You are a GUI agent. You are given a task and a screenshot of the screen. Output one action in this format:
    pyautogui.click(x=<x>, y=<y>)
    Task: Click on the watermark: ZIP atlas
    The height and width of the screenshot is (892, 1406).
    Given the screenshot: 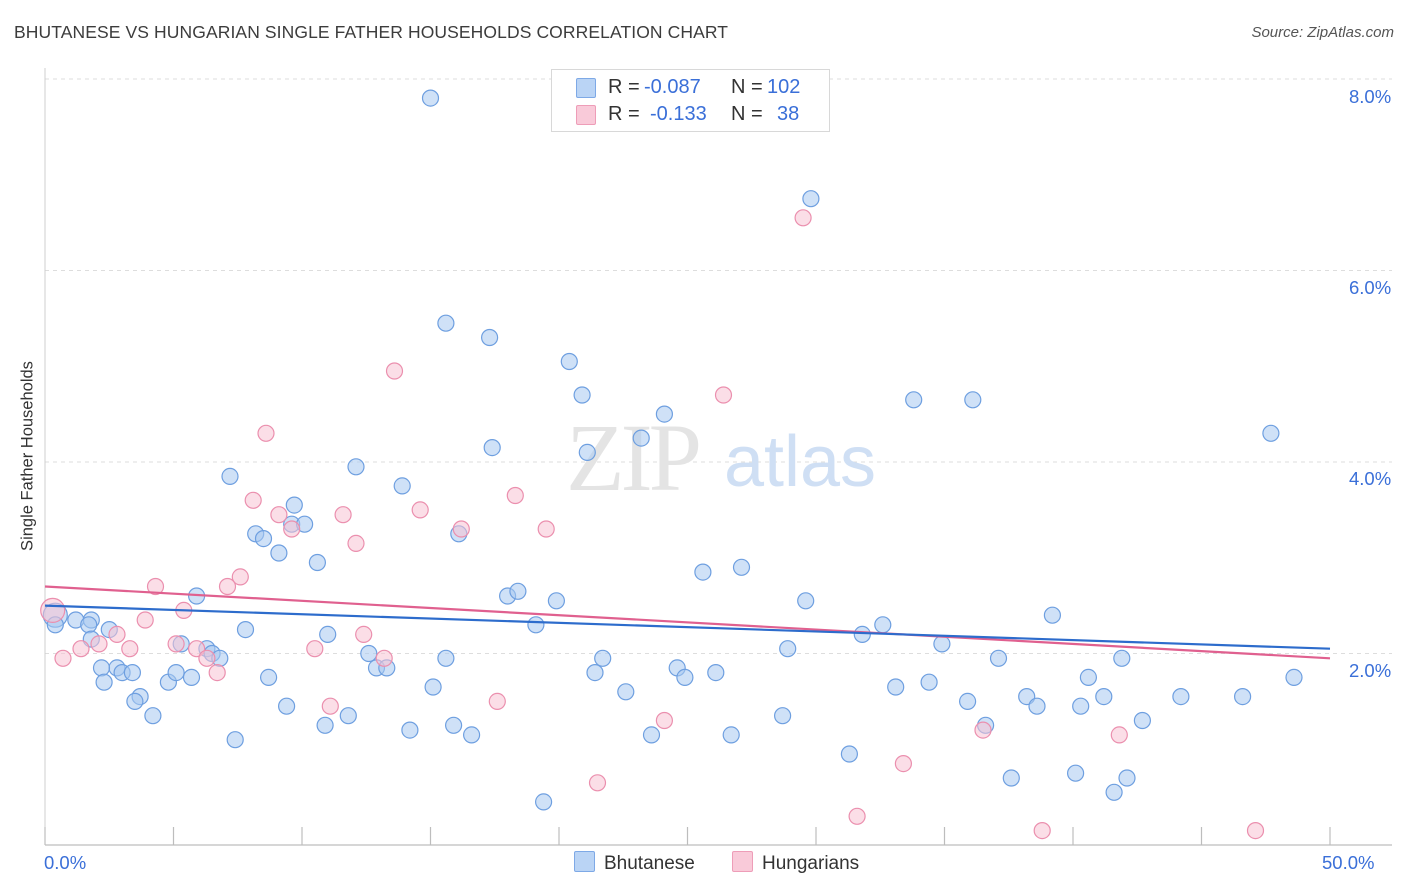 What is the action you would take?
    pyautogui.click(x=721, y=457)
    